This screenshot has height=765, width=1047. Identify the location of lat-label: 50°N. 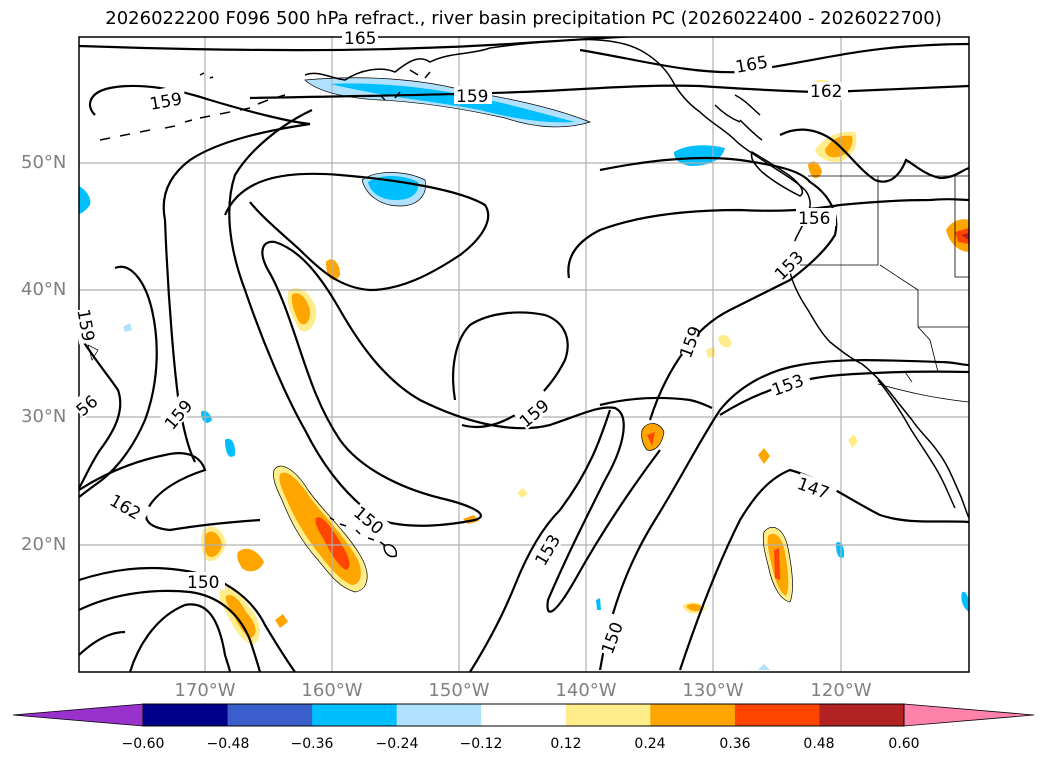
(44, 162).